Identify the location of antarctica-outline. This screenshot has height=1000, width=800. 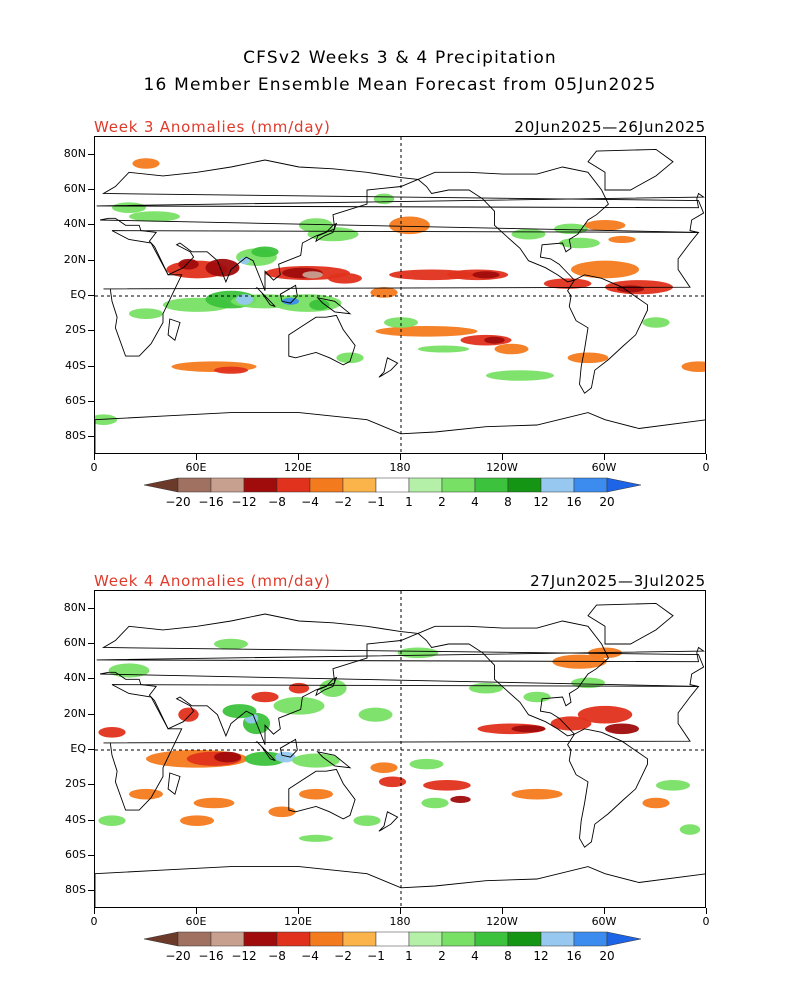
(400, 886).